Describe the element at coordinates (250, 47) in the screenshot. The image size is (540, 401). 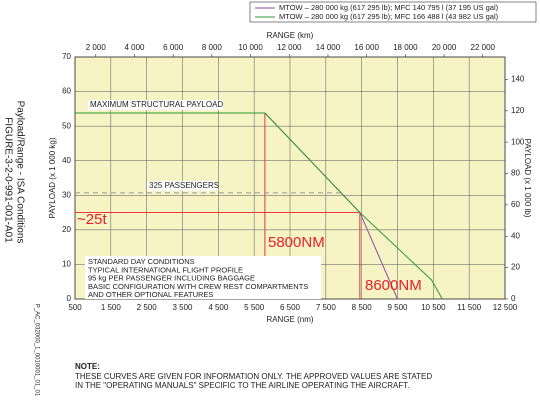
I see `x2-tick-label: 10 000` at that location.